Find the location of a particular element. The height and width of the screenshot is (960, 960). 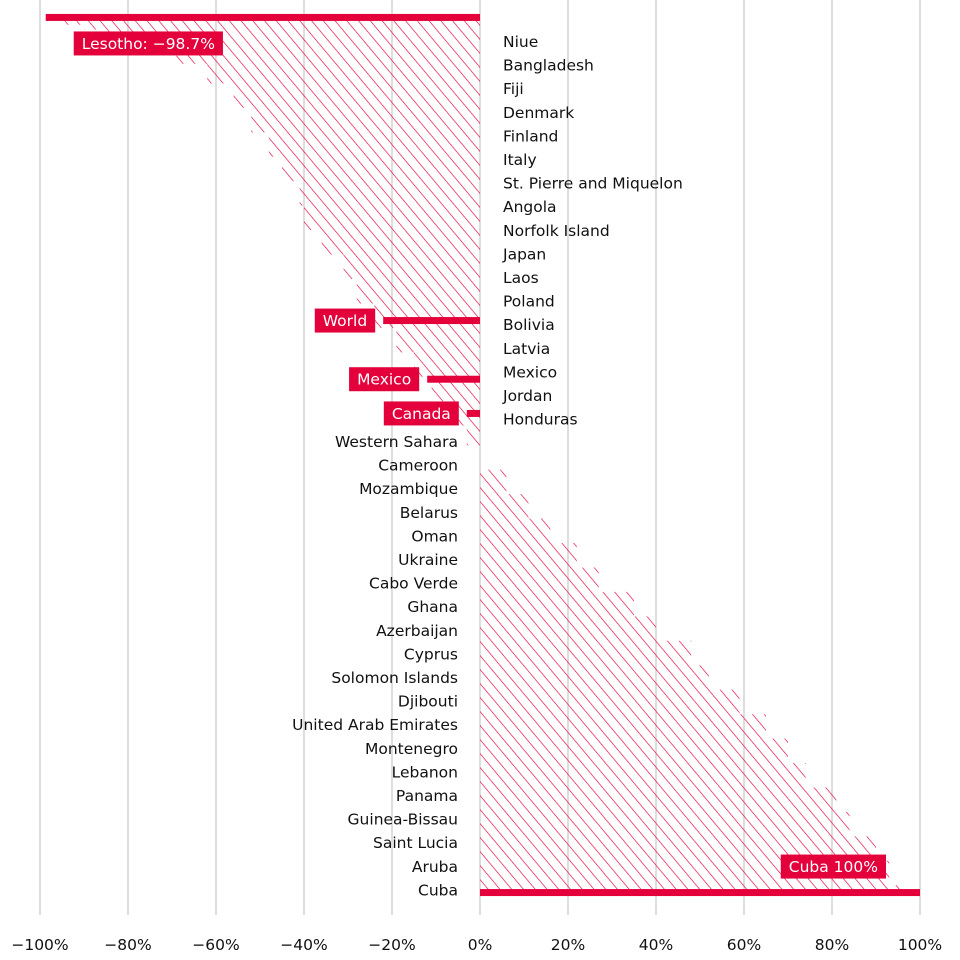

country-label: Aruba is located at coordinates (435, 867).